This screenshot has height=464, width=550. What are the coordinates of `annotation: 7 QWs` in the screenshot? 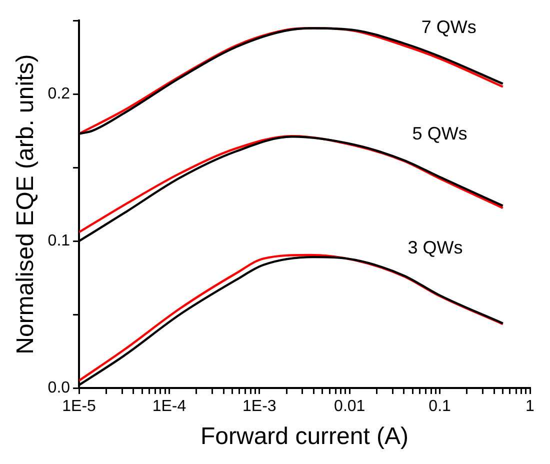 It's located at (448, 26).